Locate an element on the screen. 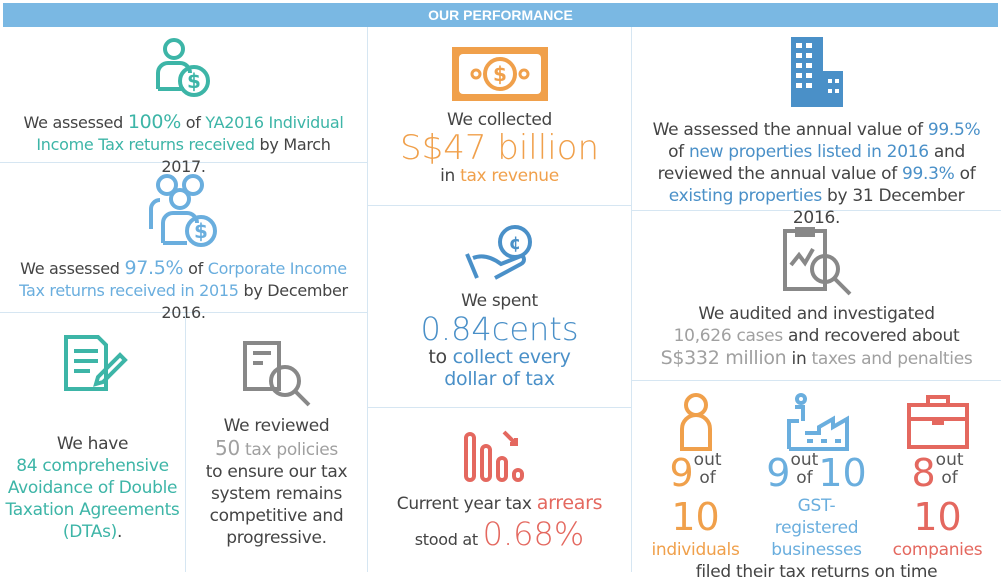  report-magnifier-icon is located at coordinates (816, 261).